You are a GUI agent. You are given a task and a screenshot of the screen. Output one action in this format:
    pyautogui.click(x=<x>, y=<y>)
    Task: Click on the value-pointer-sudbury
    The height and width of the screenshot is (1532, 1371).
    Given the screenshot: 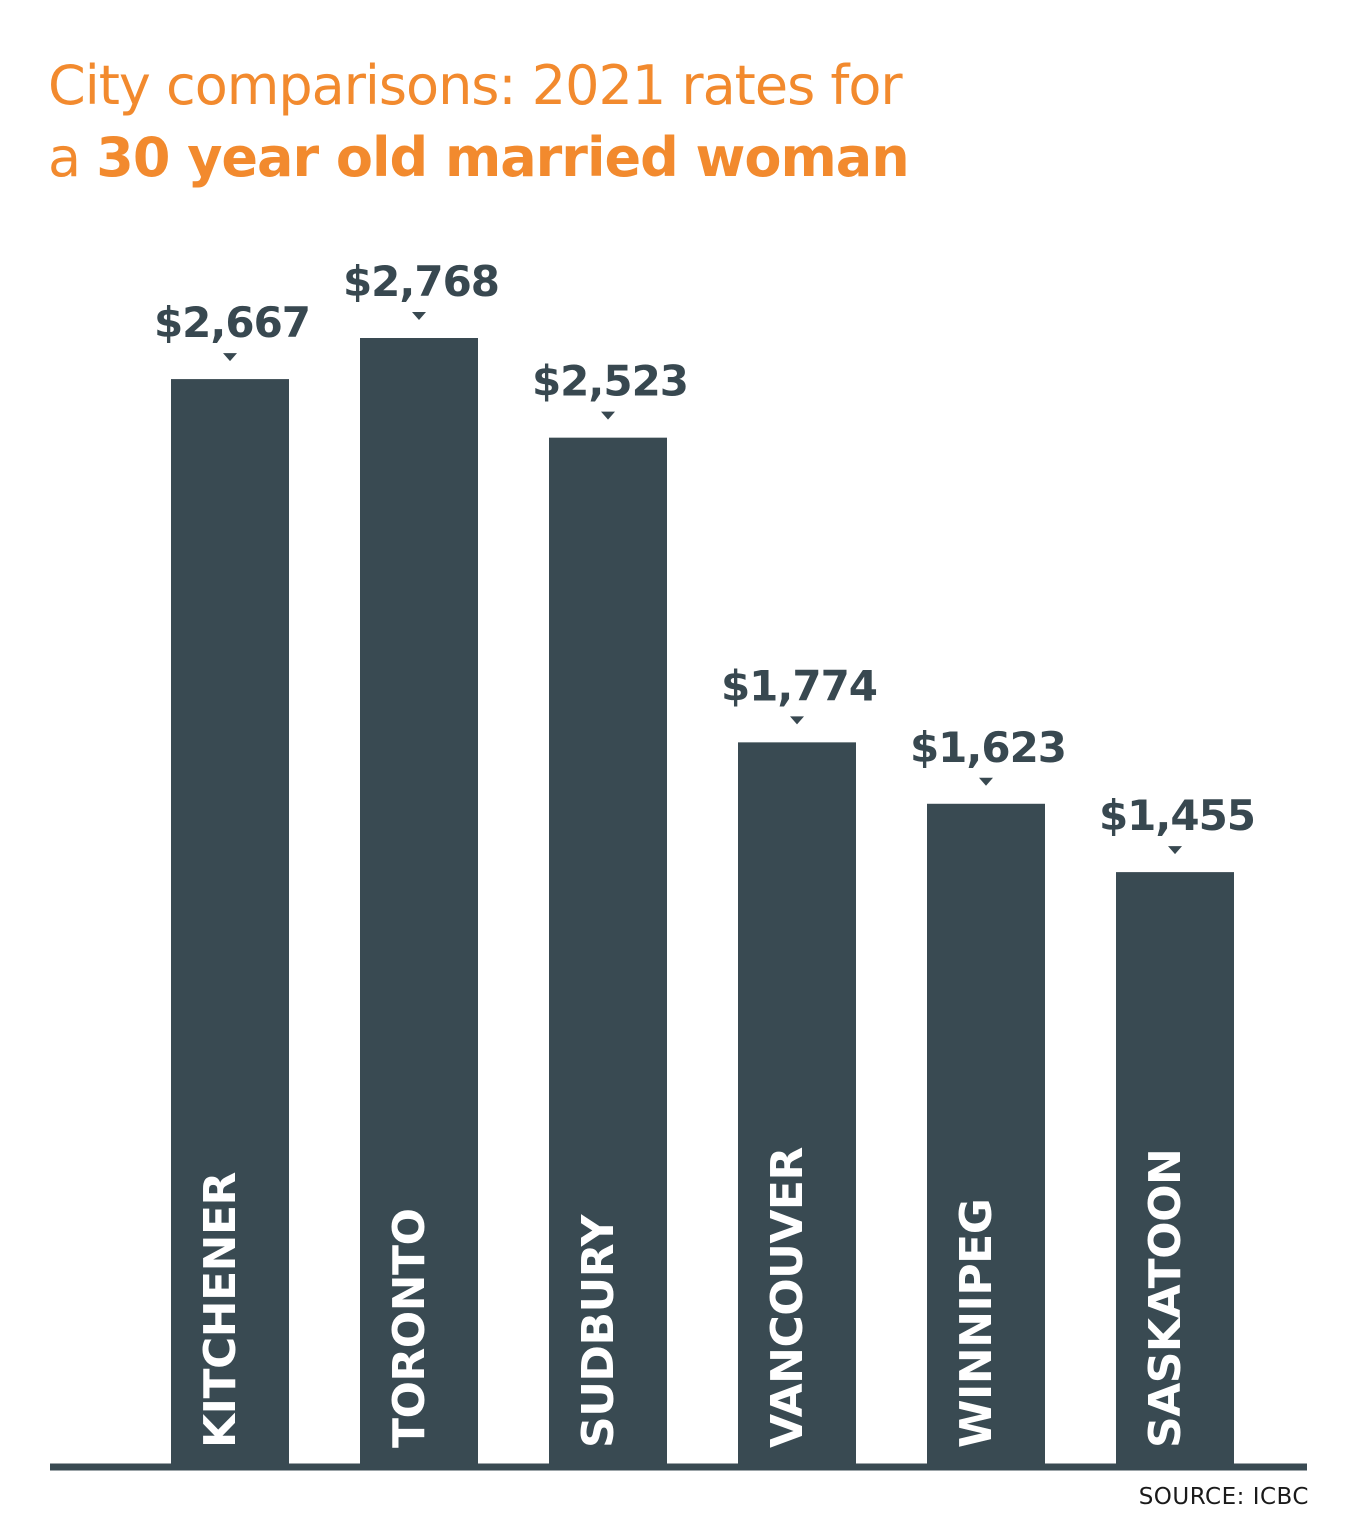 What is the action you would take?
    pyautogui.click(x=608, y=415)
    